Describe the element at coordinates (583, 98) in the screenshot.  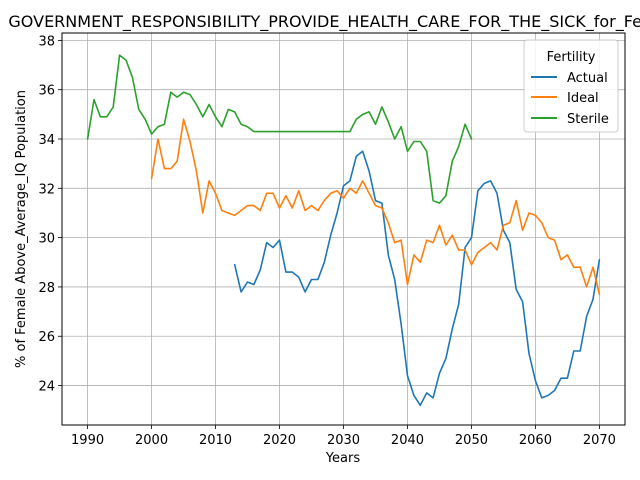
I see `legend-label-ideal: Ideal` at that location.